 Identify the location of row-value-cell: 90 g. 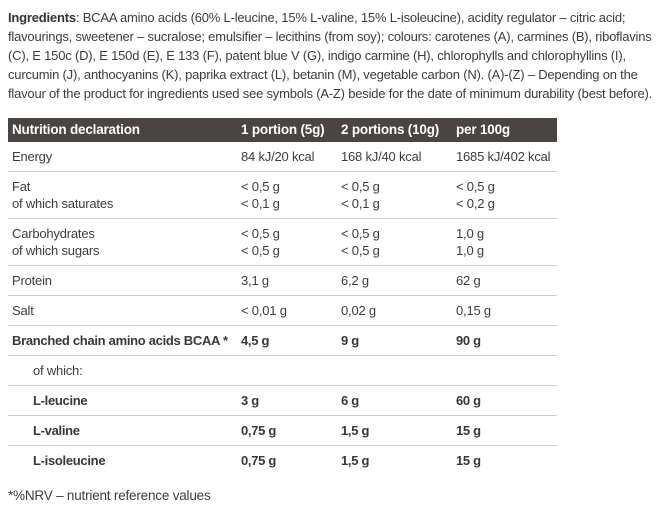
(504, 340).